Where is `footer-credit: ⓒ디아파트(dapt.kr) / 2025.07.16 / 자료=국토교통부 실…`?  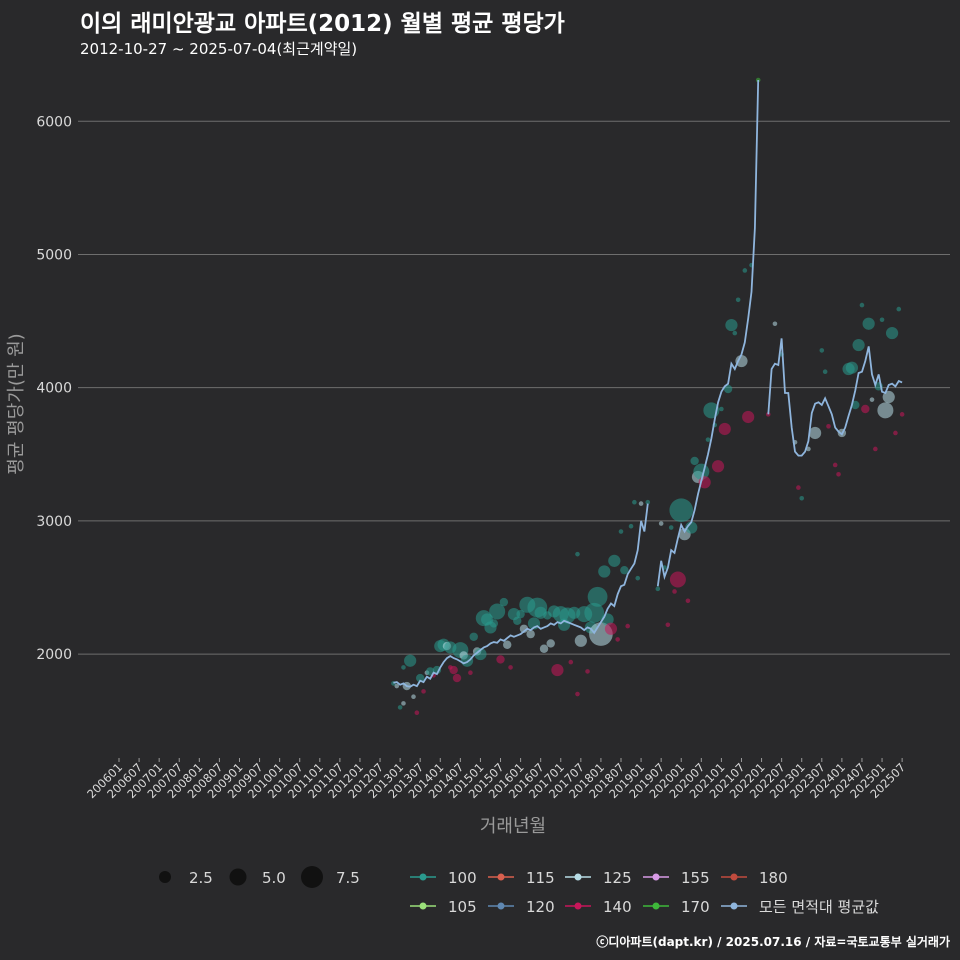
footer-credit: ⓒ디아파트(dapt.kr) / 2025.07.16 / 자료=국토교통부 실… is located at coordinates (773, 942).